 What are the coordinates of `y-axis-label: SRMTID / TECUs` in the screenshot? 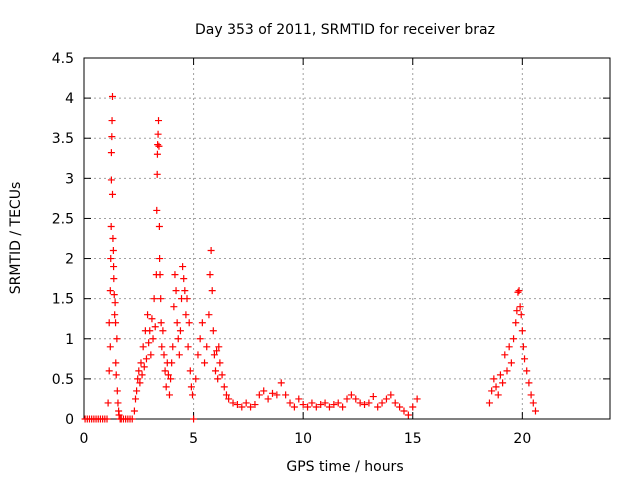 It's located at (16, 238).